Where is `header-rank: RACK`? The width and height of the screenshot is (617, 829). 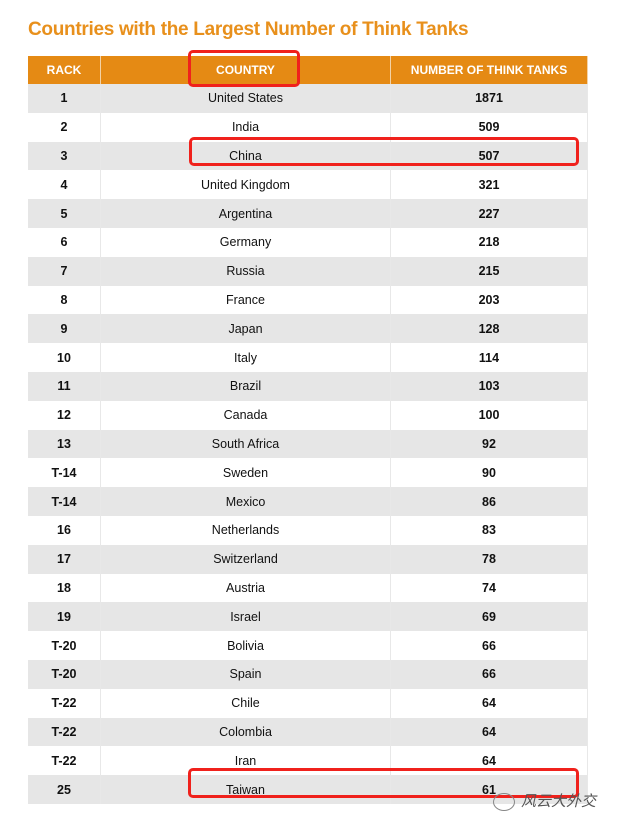
header-rank: RACK is located at coordinates (64, 70).